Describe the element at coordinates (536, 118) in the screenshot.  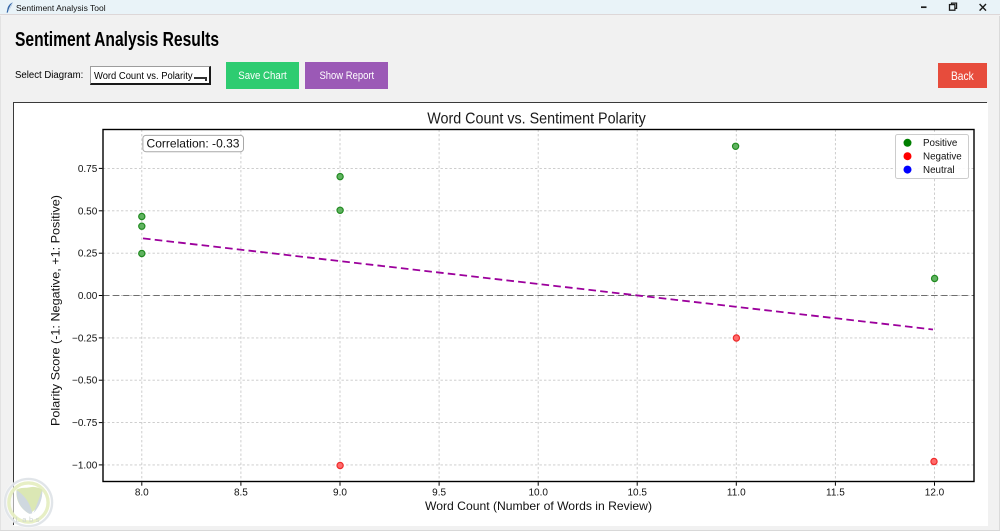
I see `svg-text:Word Count vs. Sentiment Polar: Word Count vs. Sentiment Polarity` at that location.